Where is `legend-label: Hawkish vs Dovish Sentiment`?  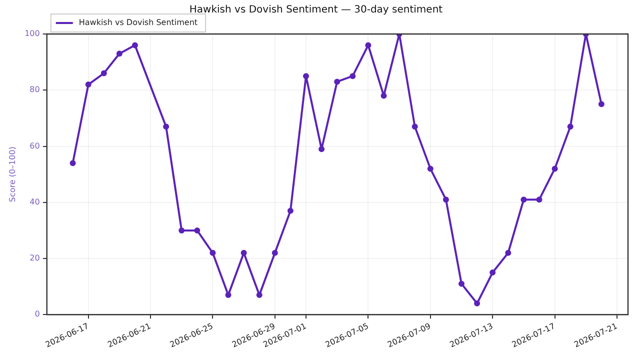
legend-label: Hawkish vs Dovish Sentiment is located at coordinates (138, 23).